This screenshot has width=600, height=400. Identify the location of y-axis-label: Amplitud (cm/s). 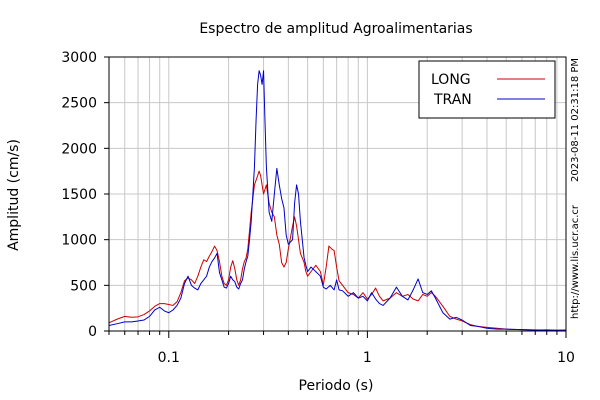
(14, 195).